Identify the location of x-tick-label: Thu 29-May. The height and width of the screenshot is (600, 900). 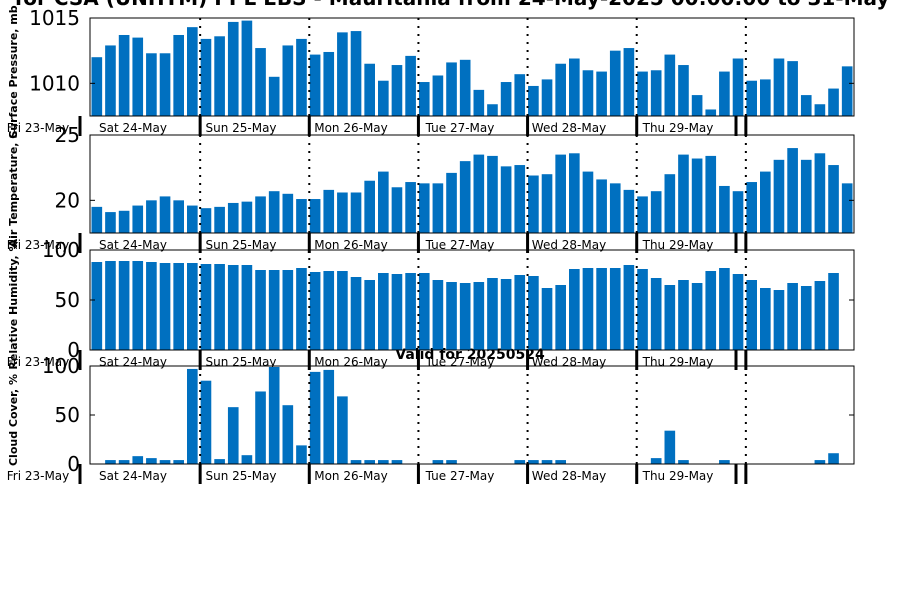
(678, 476).